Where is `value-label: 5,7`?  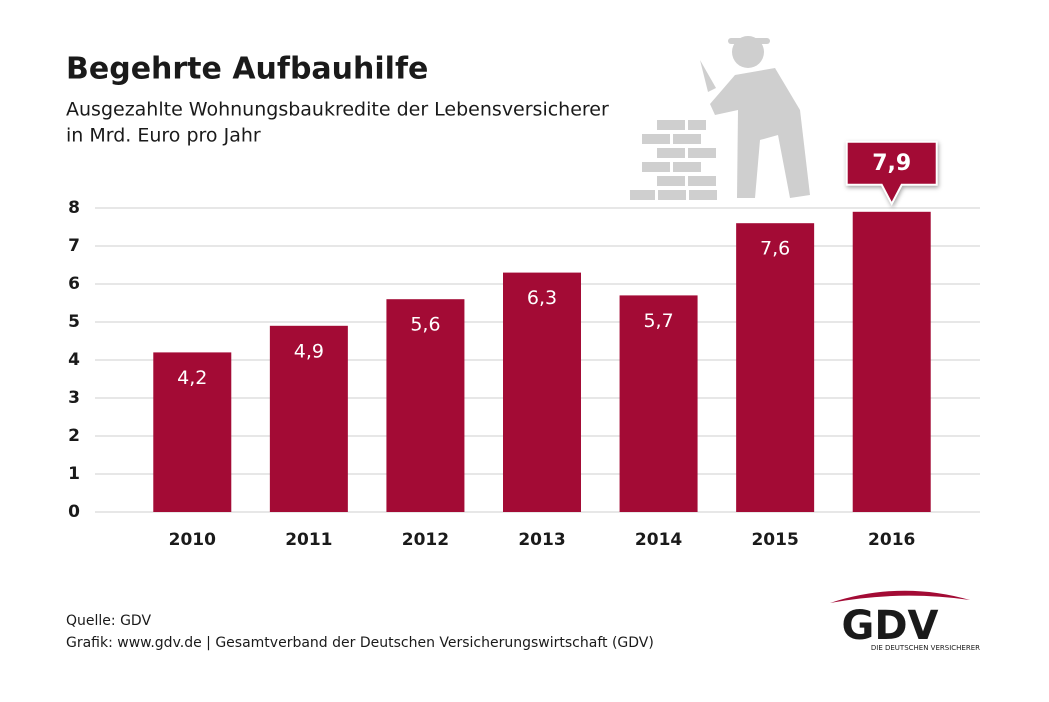 value-label: 5,7 is located at coordinates (658, 321).